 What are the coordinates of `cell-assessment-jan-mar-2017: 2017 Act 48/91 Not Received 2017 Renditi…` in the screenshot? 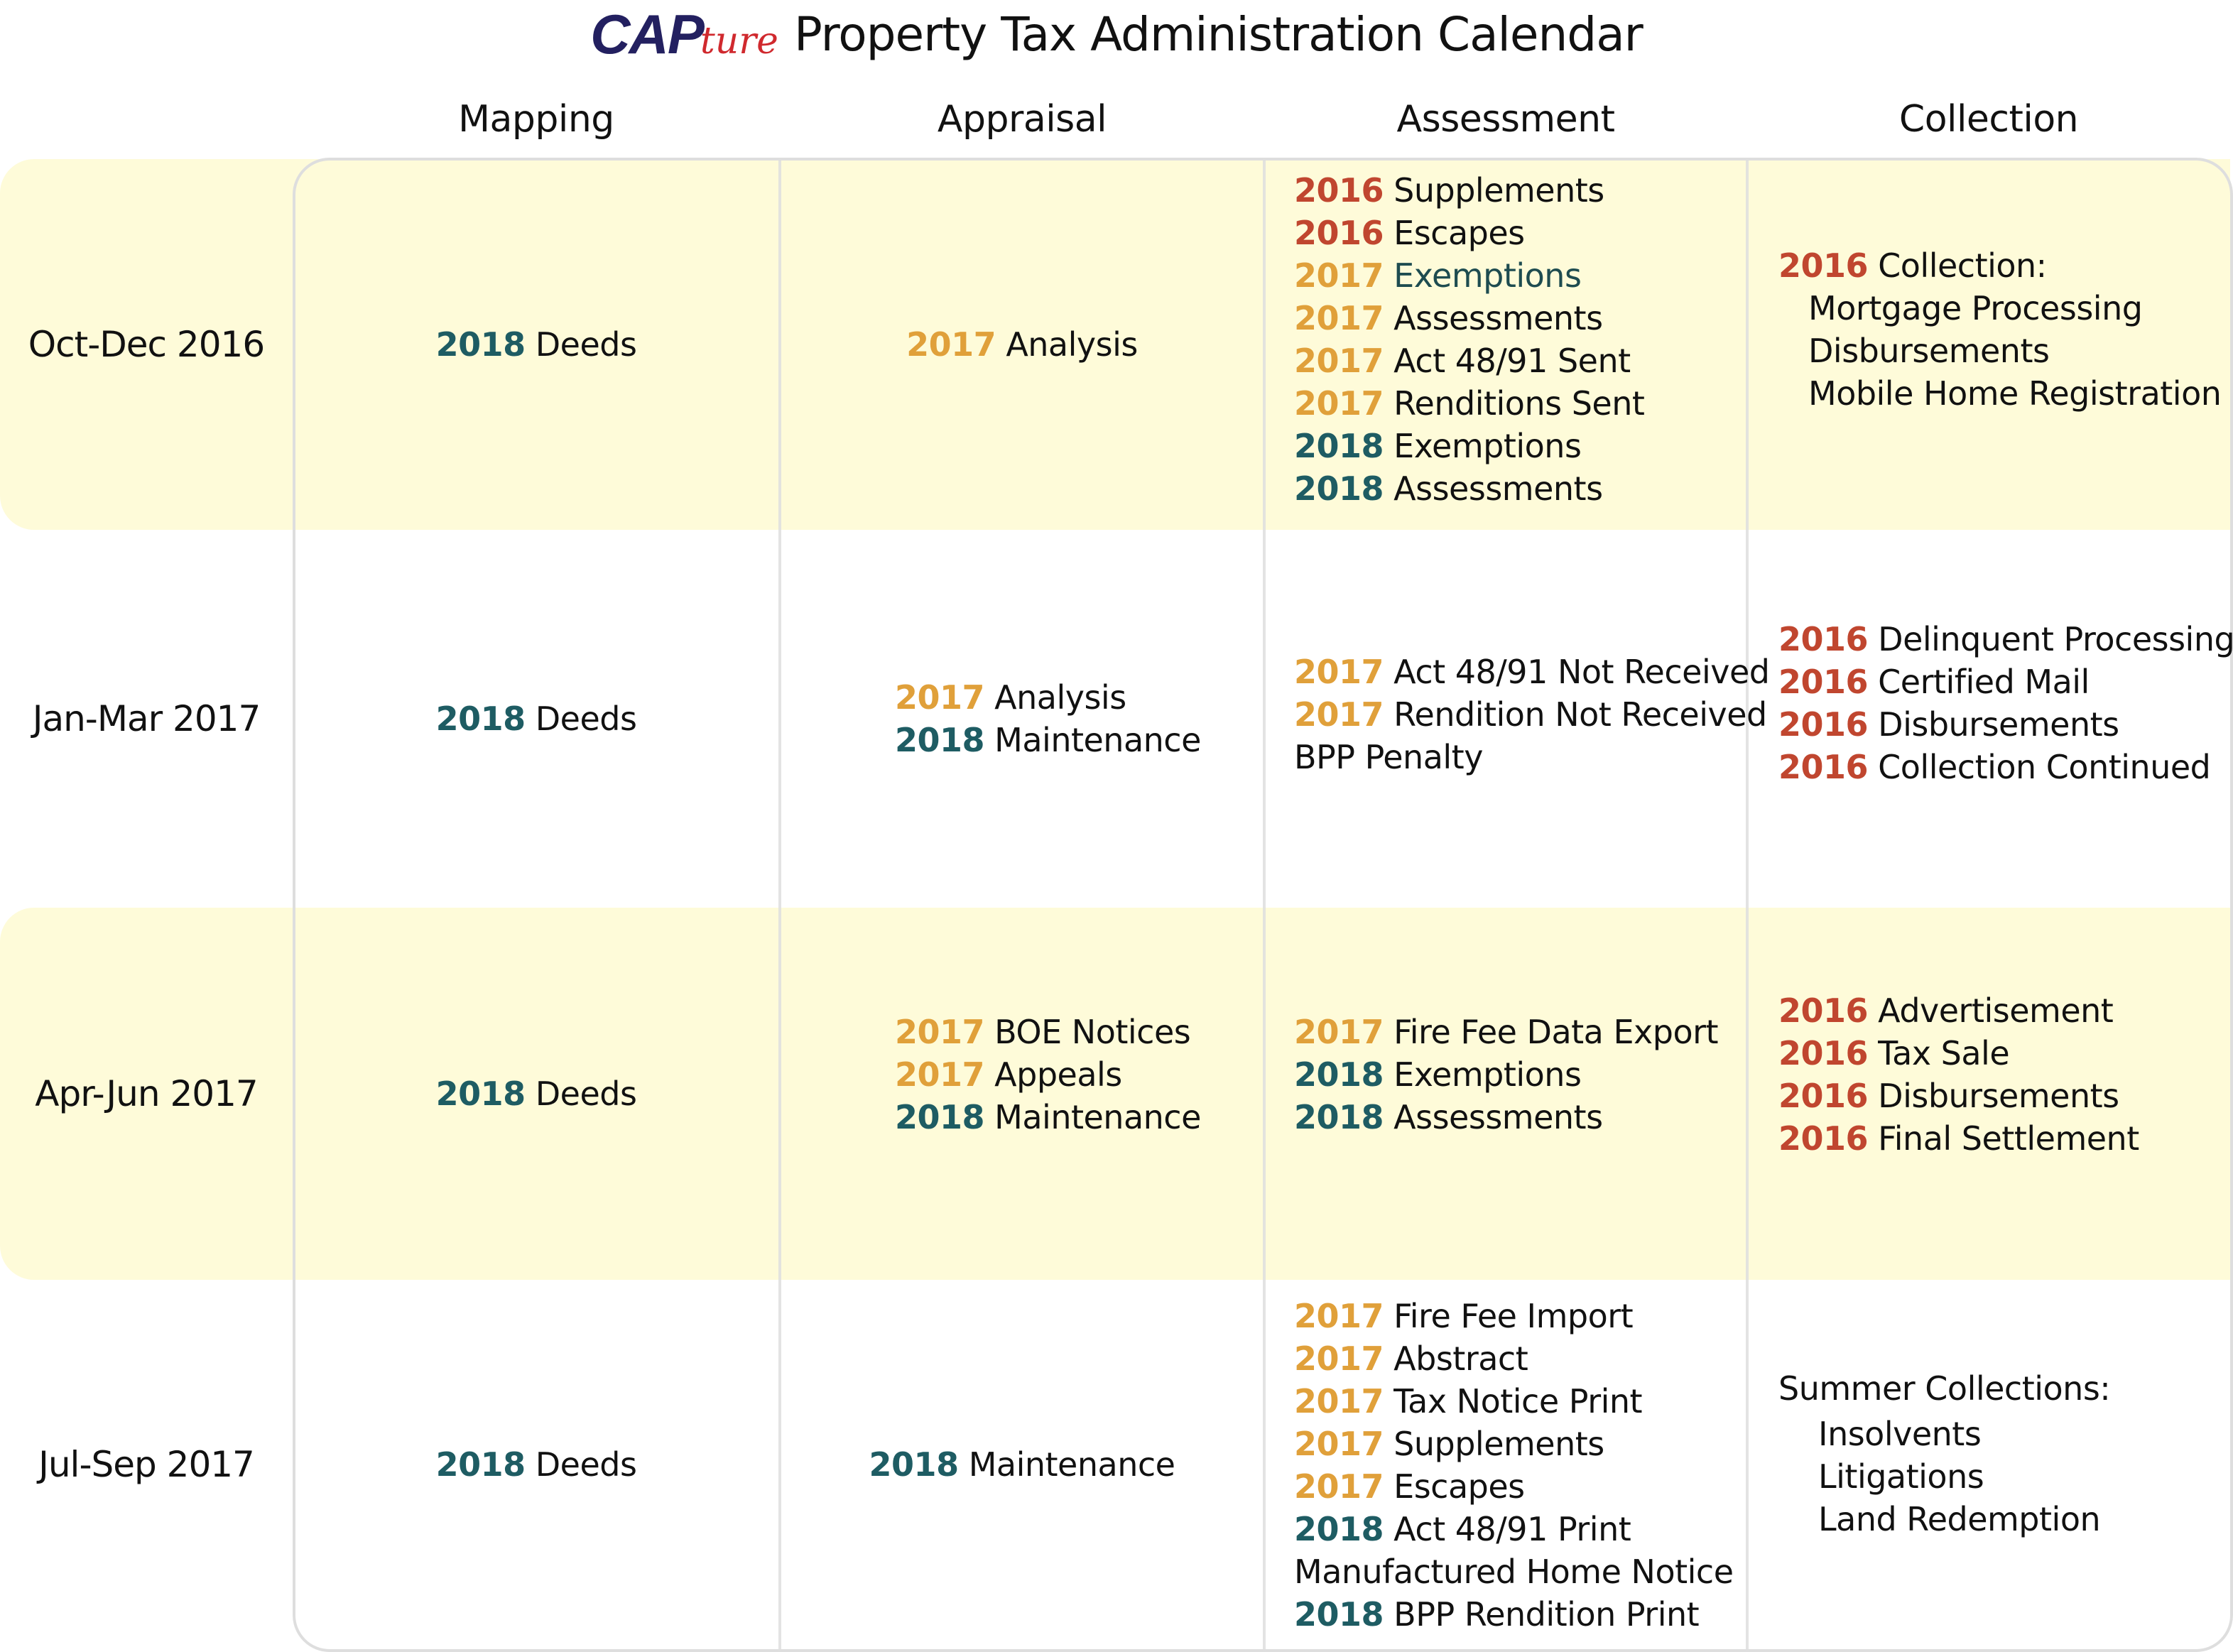 It's located at (1532, 714).